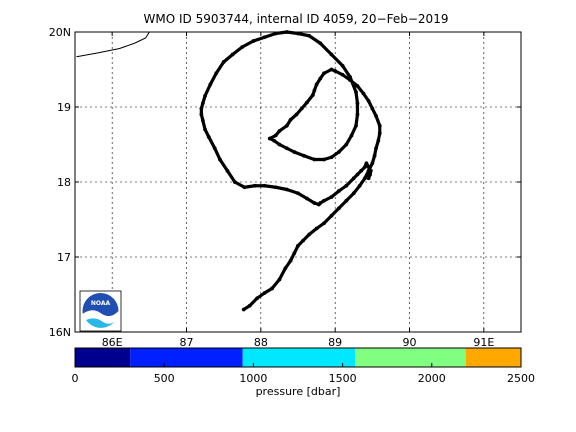 Image resolution: width=576 pixels, height=432 pixels. What do you see at coordinates (483, 342) in the screenshot?
I see `x-tick-label: 91E` at bounding box center [483, 342].